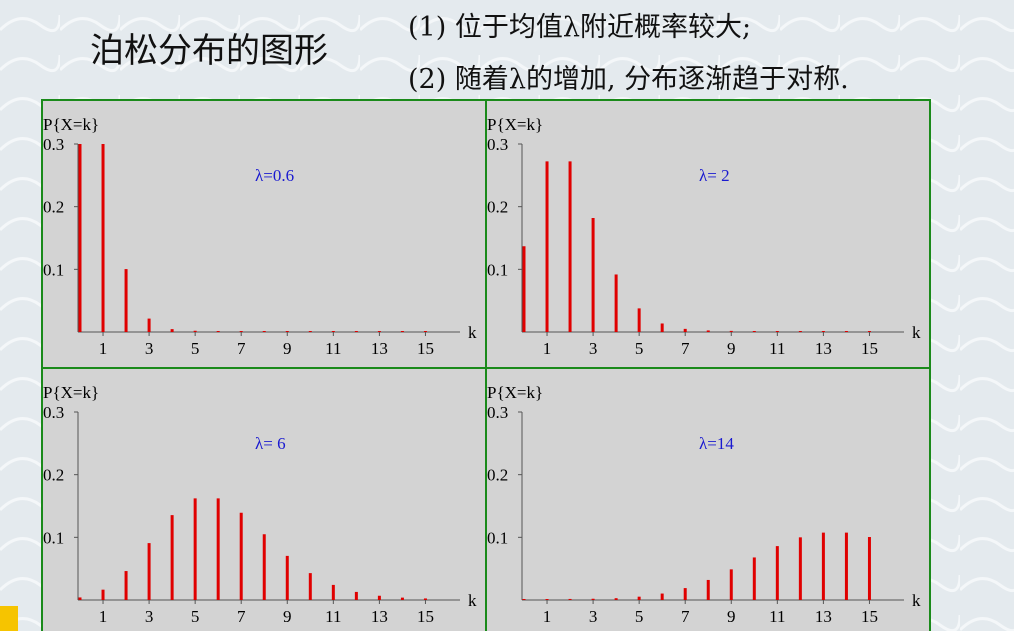 The image size is (1014, 631). What do you see at coordinates (9, 618) in the screenshot?
I see `decoration` at bounding box center [9, 618].